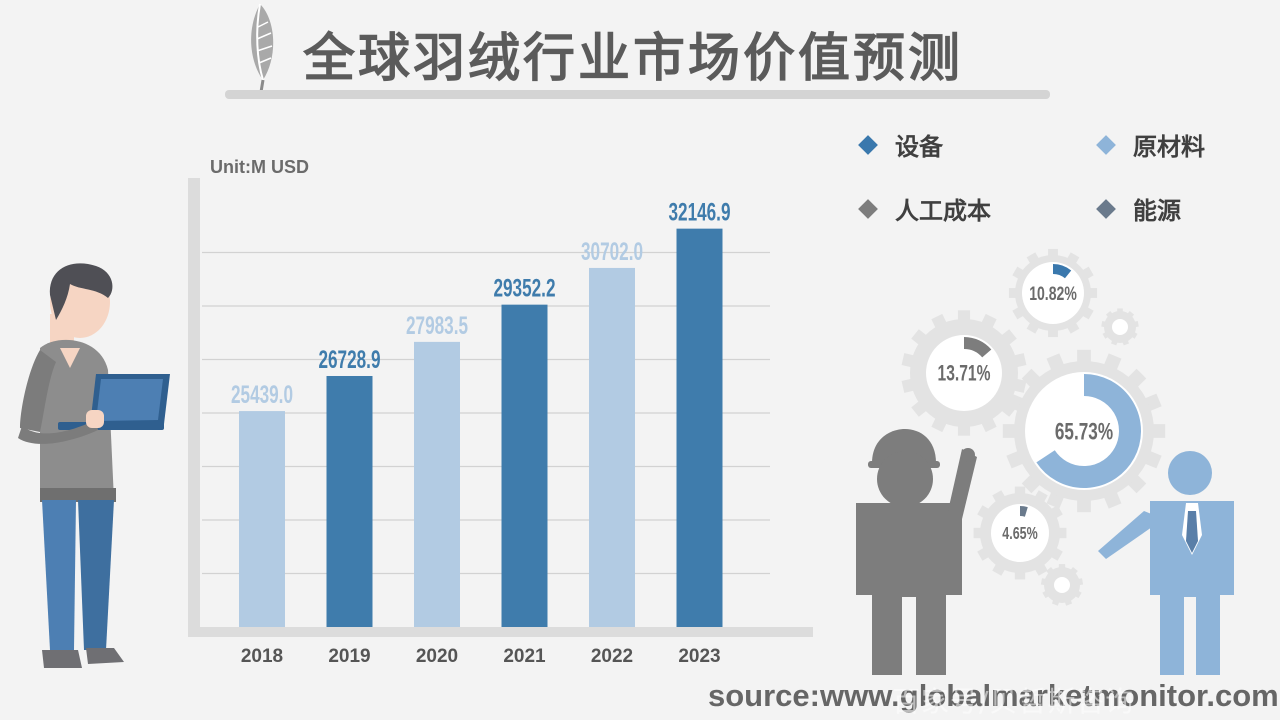 The width and height of the screenshot is (1280, 720). I want to click on title-underline, so click(637, 94).